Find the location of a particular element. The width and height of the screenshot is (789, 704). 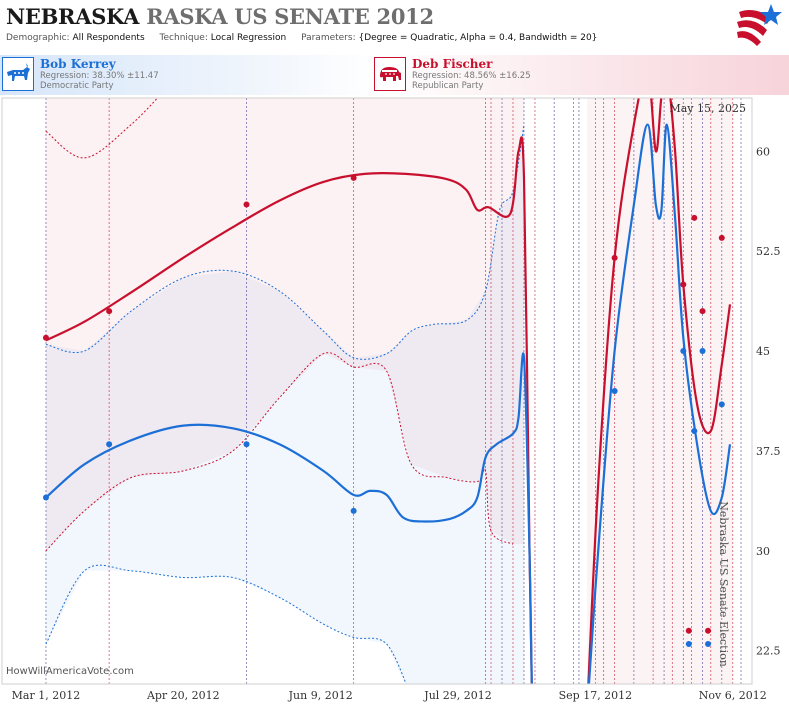

y-tick-label: 60 is located at coordinates (763, 151).